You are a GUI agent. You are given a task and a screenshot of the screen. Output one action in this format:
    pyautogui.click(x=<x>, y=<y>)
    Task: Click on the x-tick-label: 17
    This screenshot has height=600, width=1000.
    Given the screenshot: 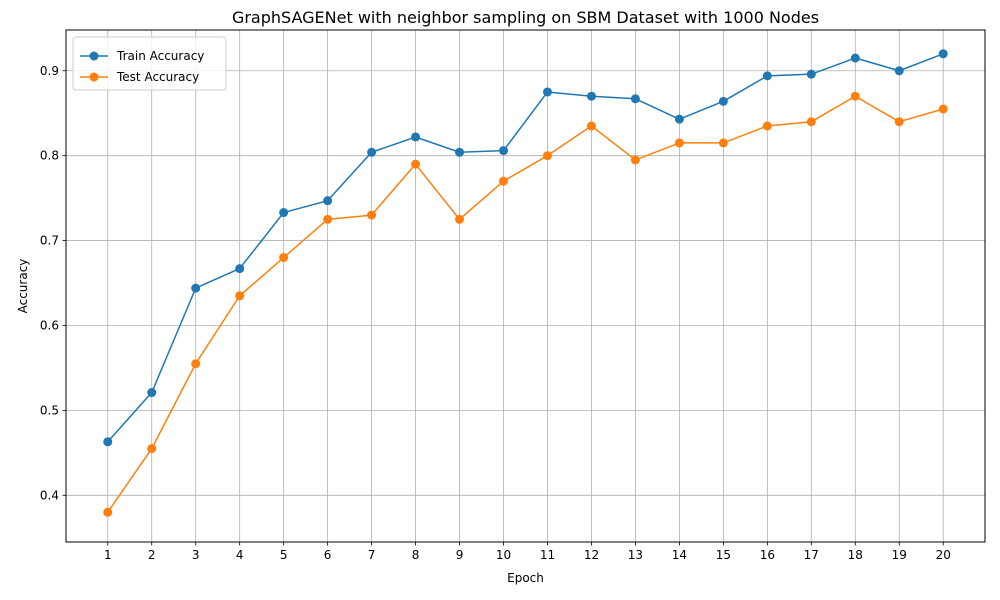 What is the action you would take?
    pyautogui.click(x=811, y=555)
    